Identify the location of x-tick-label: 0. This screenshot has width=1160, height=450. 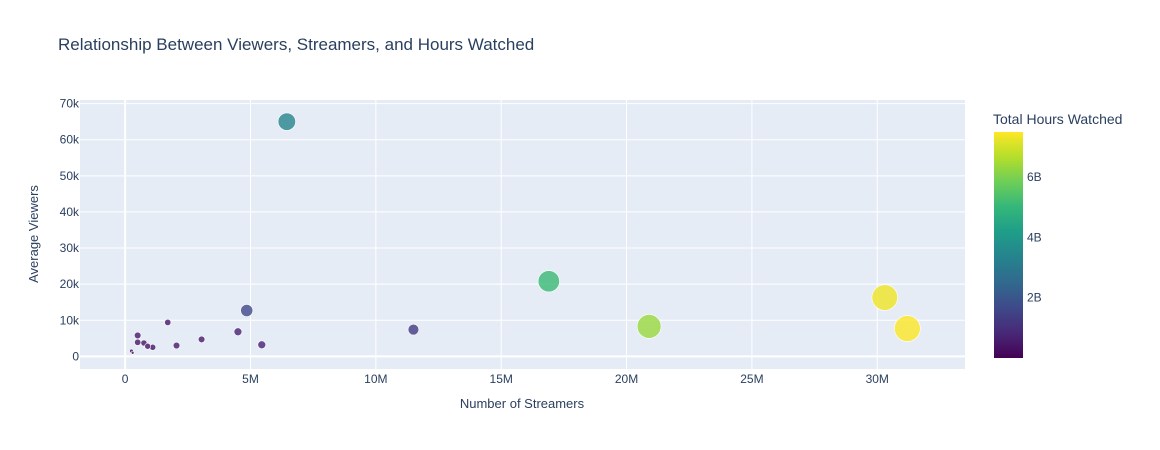
(125, 379).